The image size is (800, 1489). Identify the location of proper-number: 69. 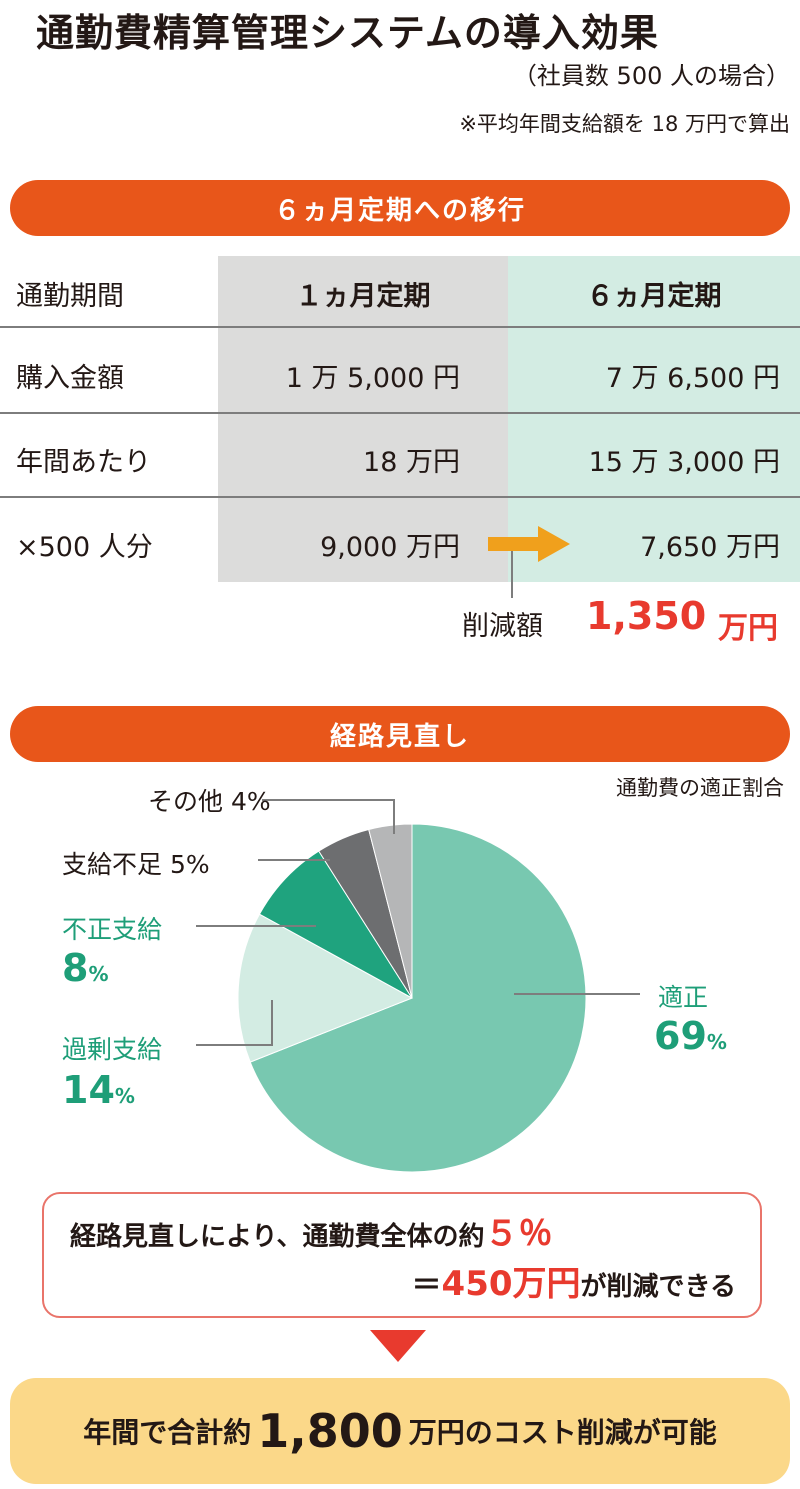
(680, 1036).